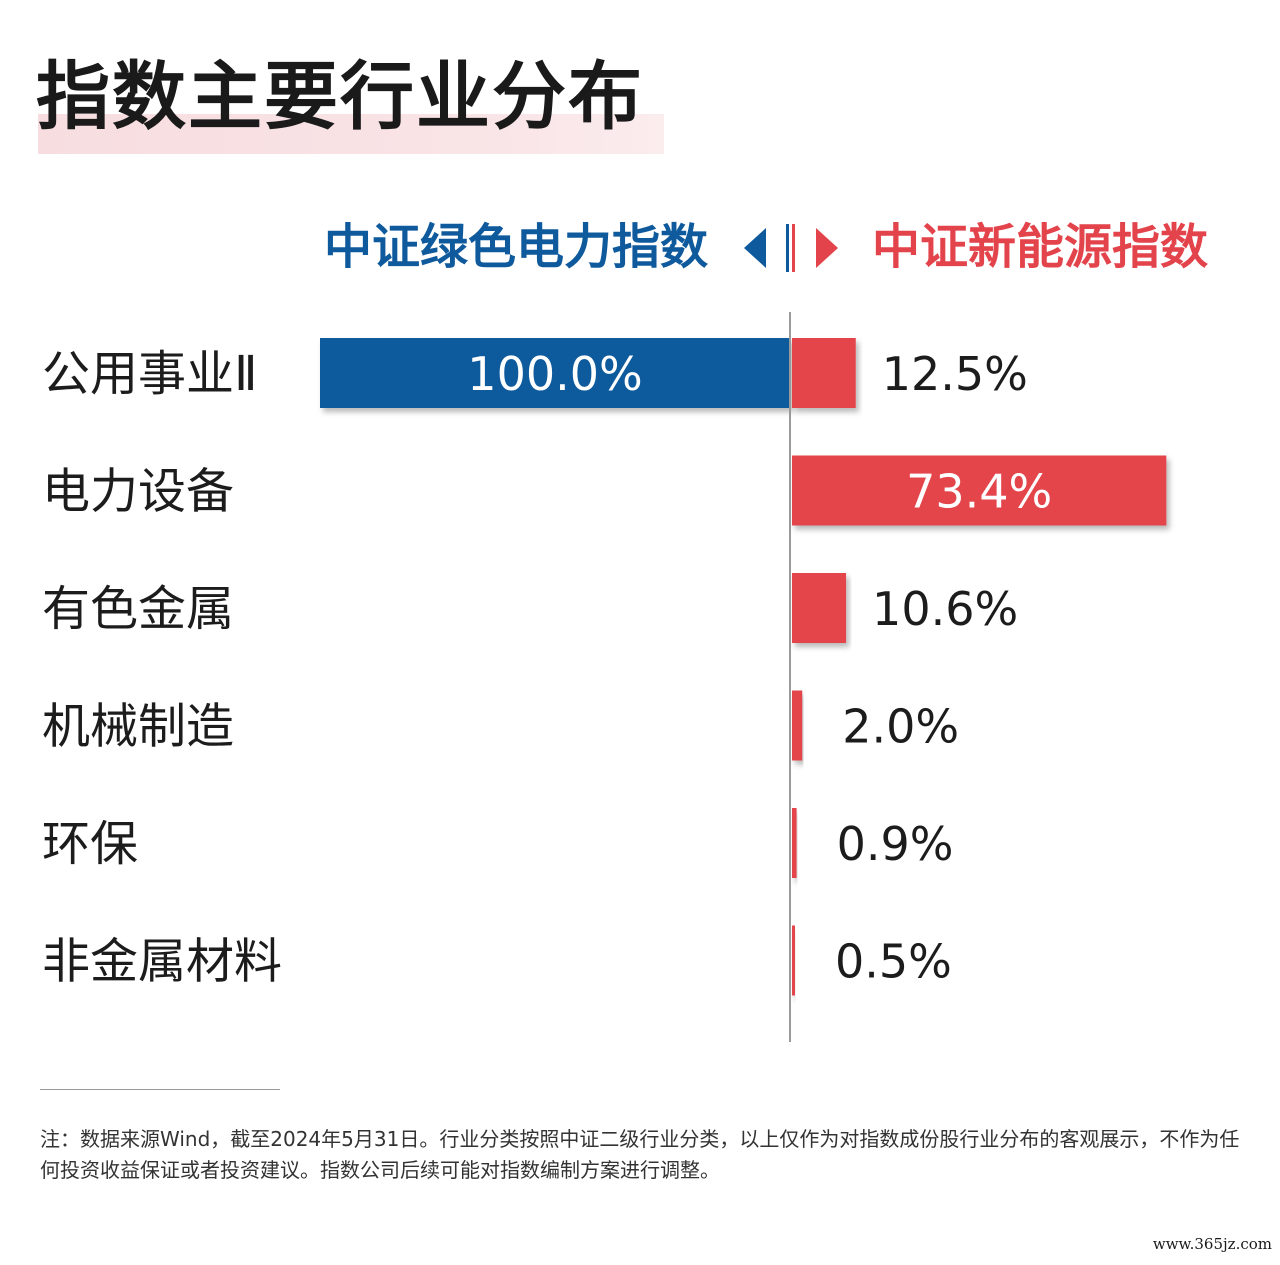 This screenshot has width=1280, height=1265. I want to click on watermark: www.365jz.com, so click(1212, 1244).